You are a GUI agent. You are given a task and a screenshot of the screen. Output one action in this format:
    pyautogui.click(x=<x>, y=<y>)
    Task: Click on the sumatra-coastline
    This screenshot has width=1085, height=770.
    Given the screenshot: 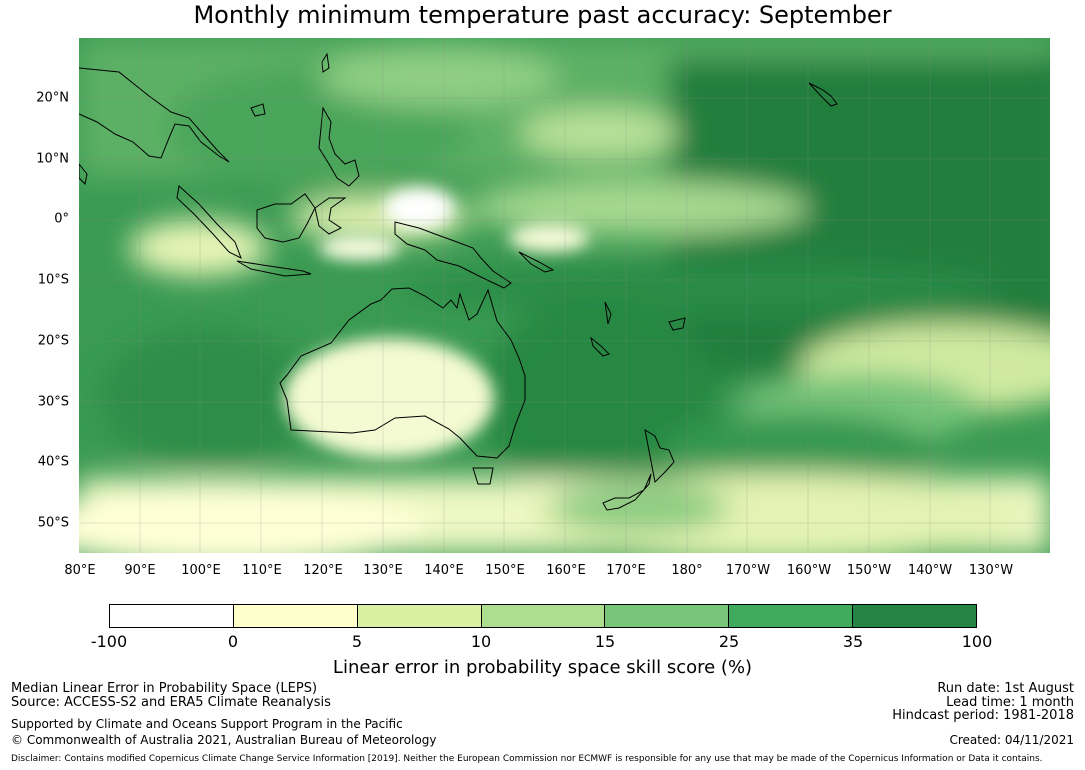 What is the action you would take?
    pyautogui.click(x=209, y=222)
    